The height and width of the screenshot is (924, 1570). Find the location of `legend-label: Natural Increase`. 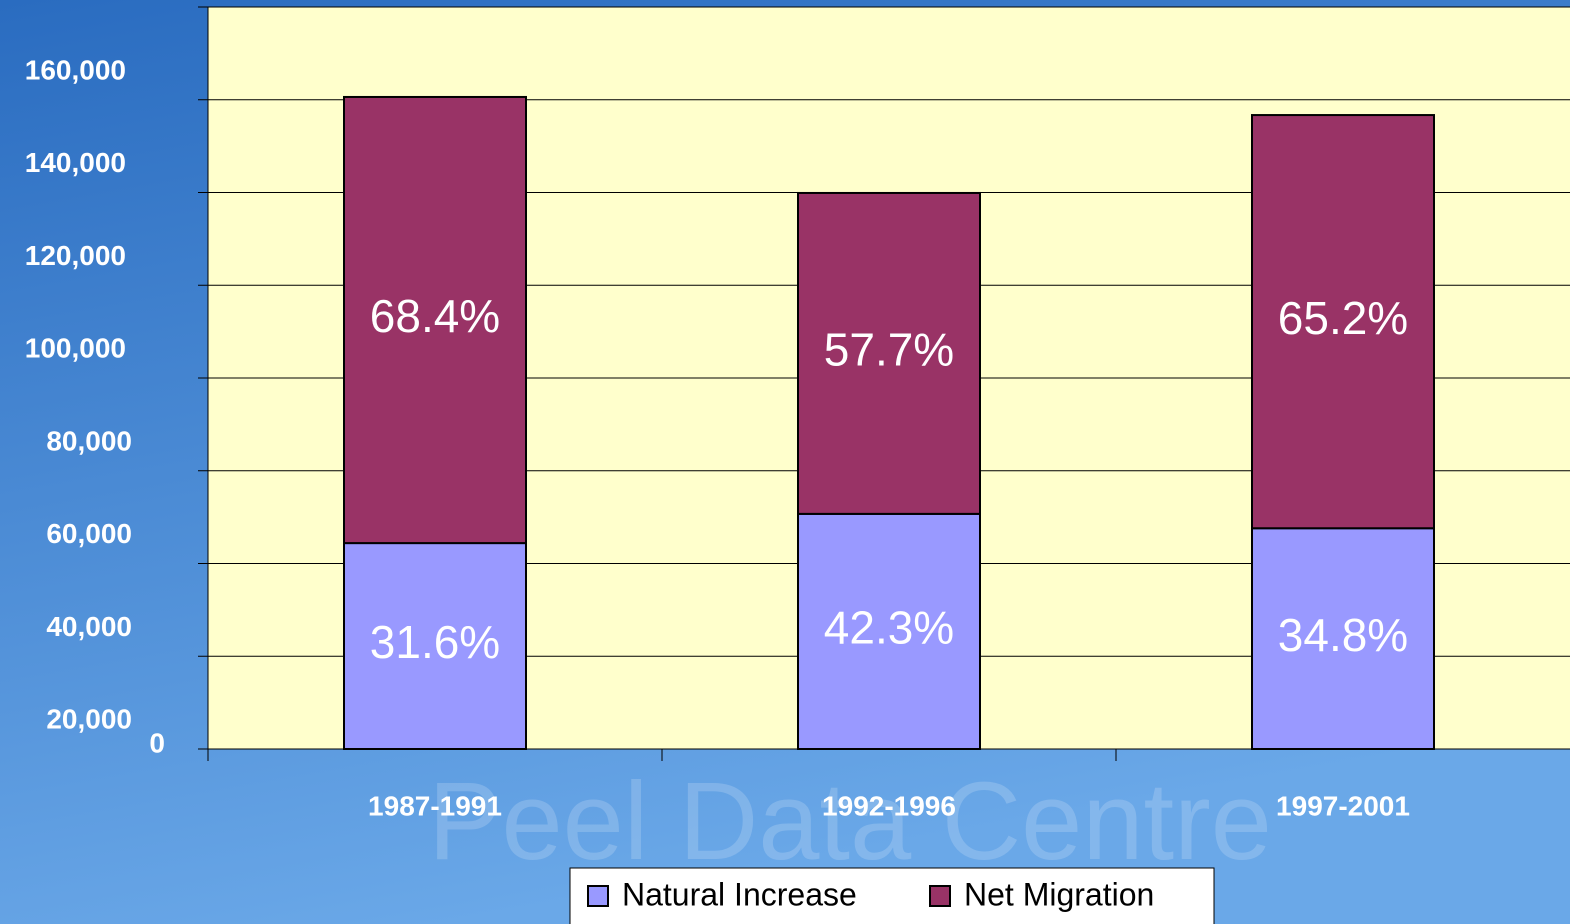

legend-label: Natural Increase is located at coordinates (739, 894).